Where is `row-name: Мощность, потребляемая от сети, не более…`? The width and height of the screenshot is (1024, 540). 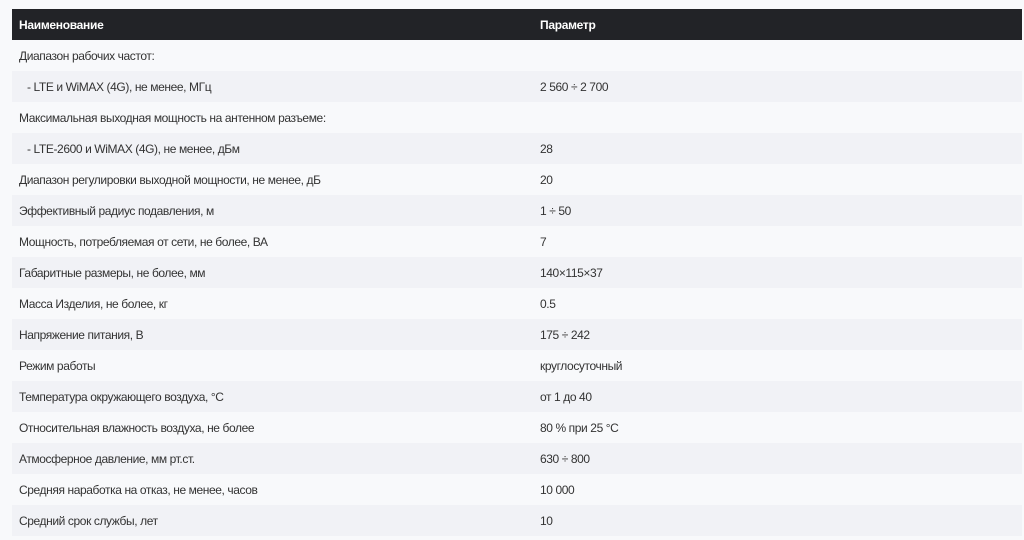
row-name: Мощность, потребляемая от сети, не более… is located at coordinates (143, 241).